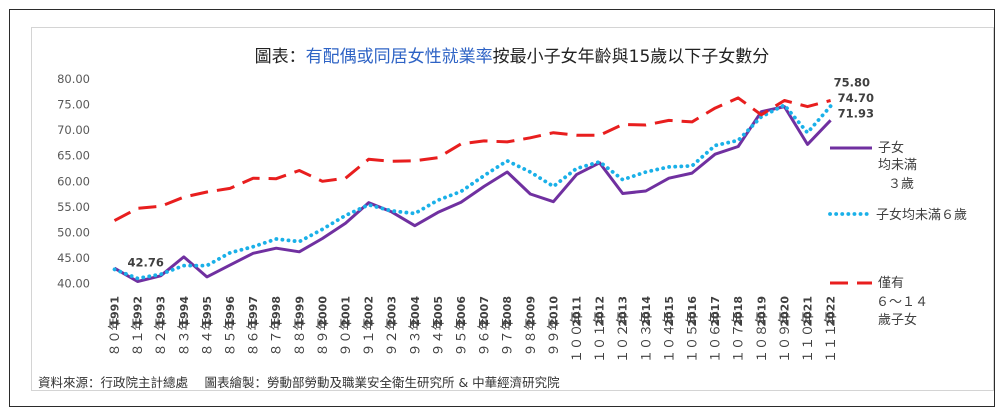 The width and height of the screenshot is (1006, 416). Describe the element at coordinates (577, 311) in the screenshot. I see `x-tick-label: 2011` at that location.